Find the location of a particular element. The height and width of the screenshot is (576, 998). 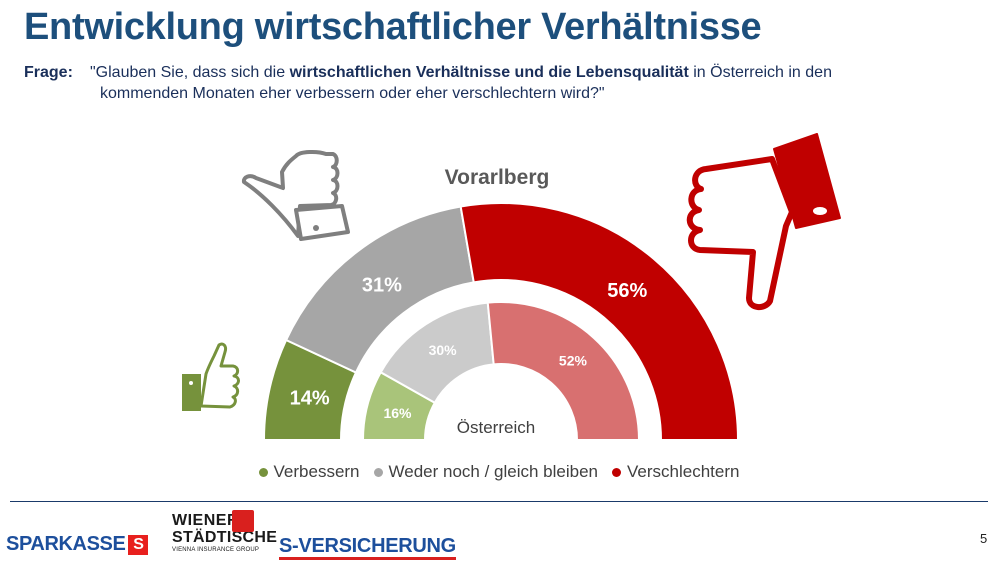

thumbs-down-icon is located at coordinates (763, 221).